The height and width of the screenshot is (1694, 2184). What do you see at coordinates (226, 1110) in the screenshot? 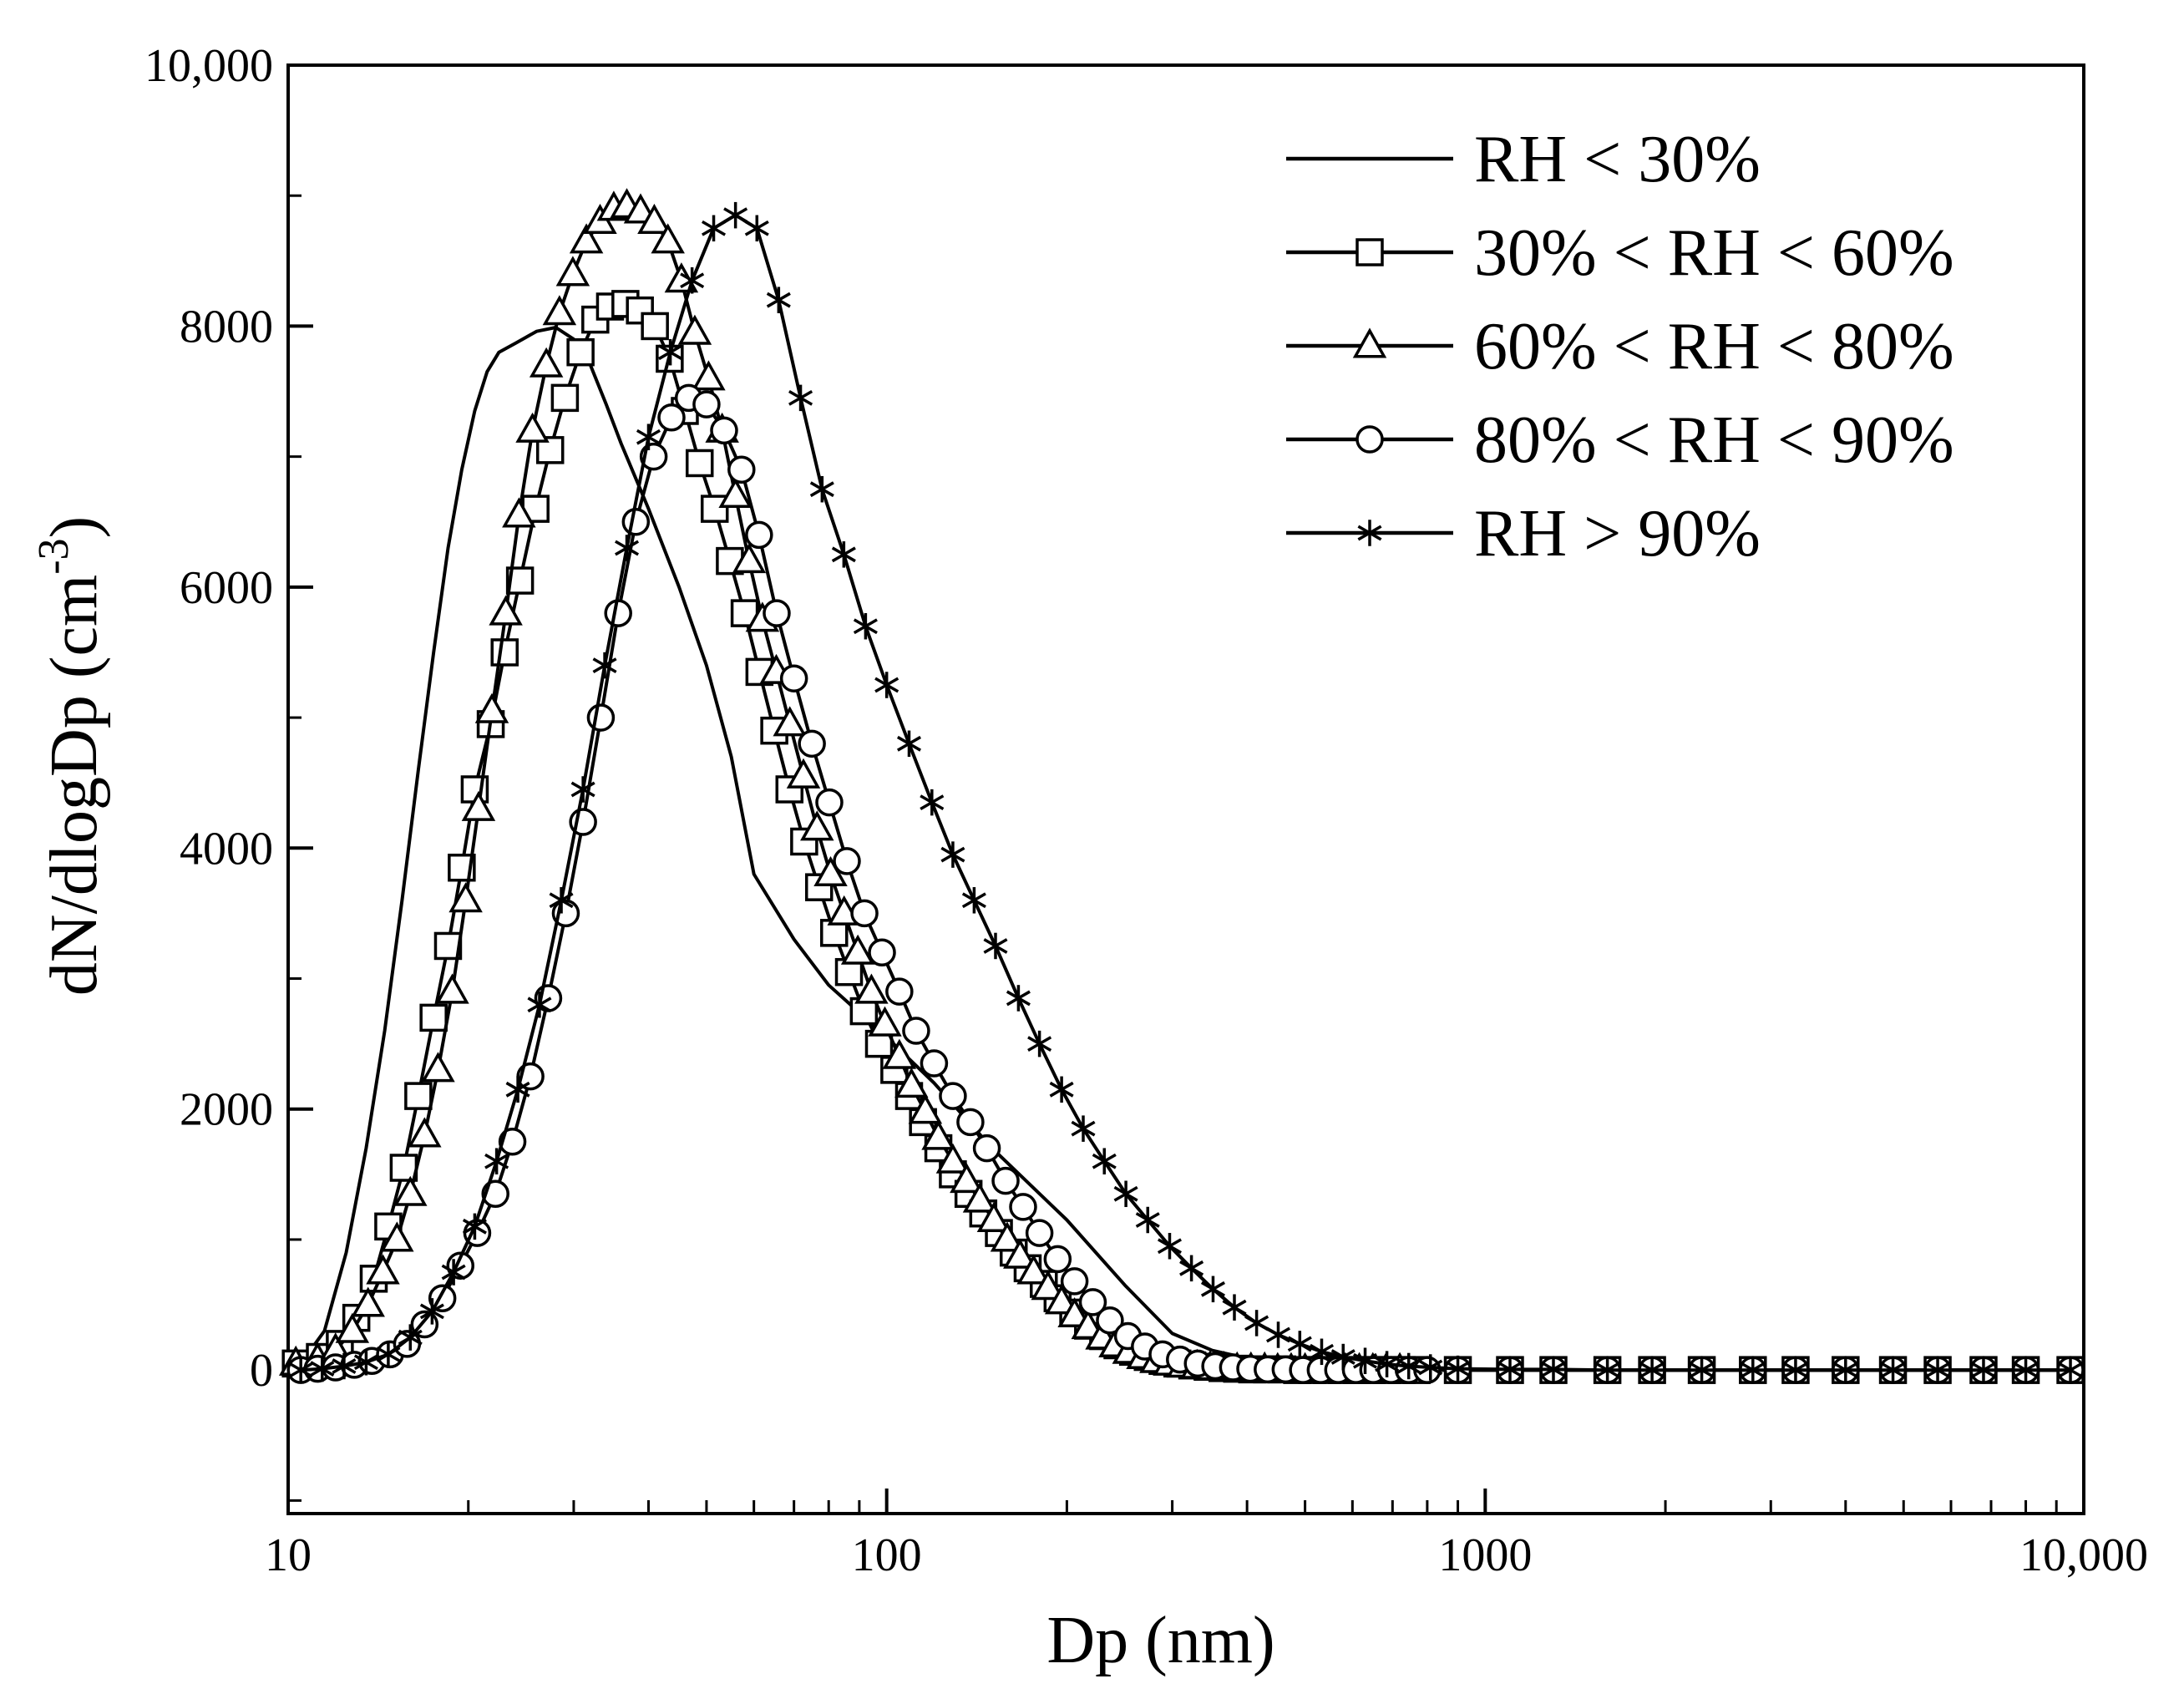
I see `y-tick-label: 2000` at bounding box center [226, 1110].